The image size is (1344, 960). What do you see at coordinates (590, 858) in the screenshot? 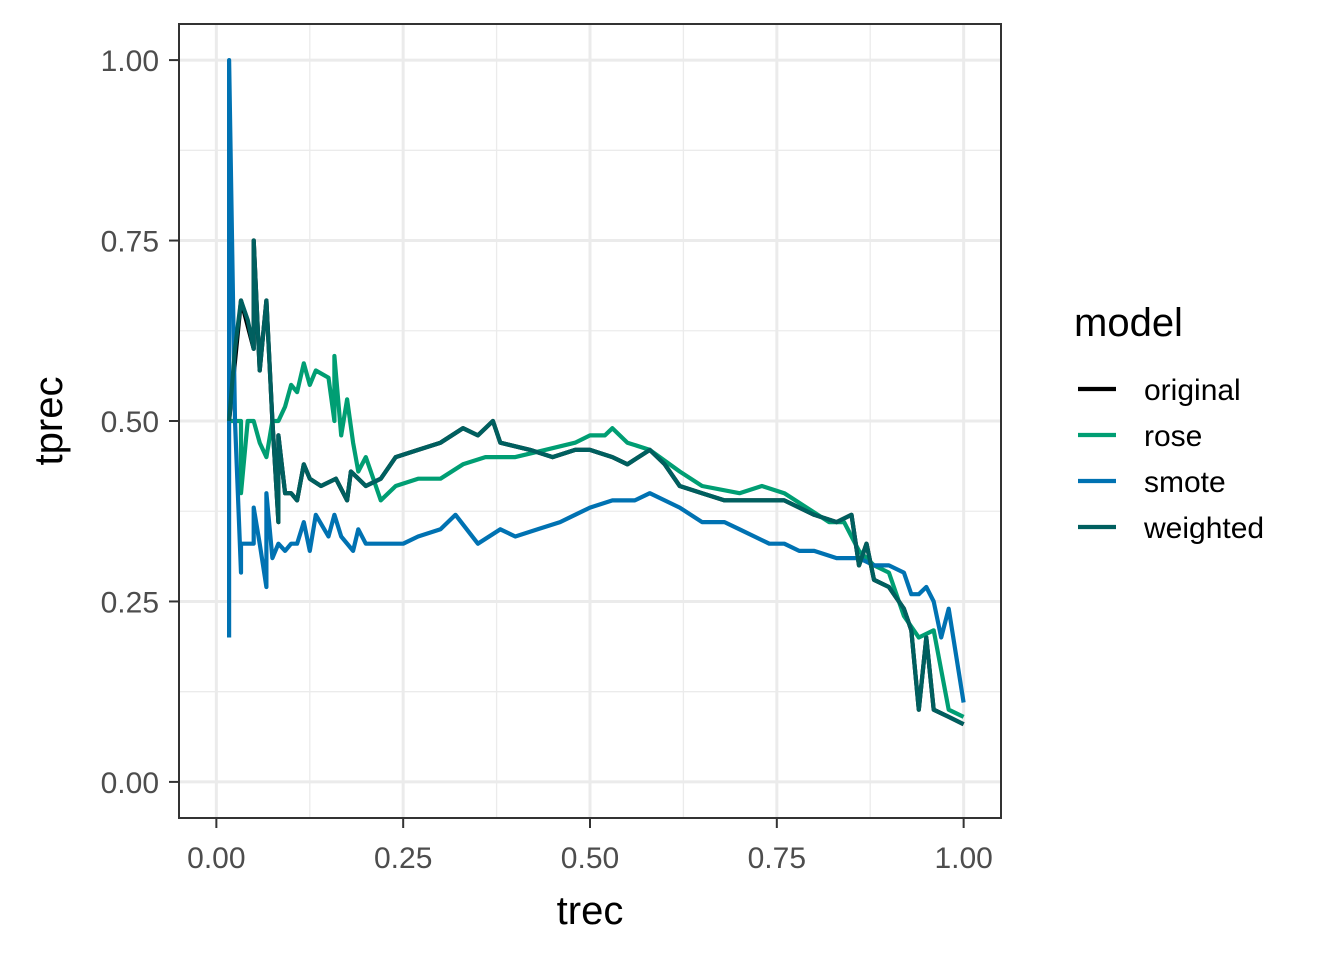
I see `x-tick-label: 0.50` at bounding box center [590, 858].